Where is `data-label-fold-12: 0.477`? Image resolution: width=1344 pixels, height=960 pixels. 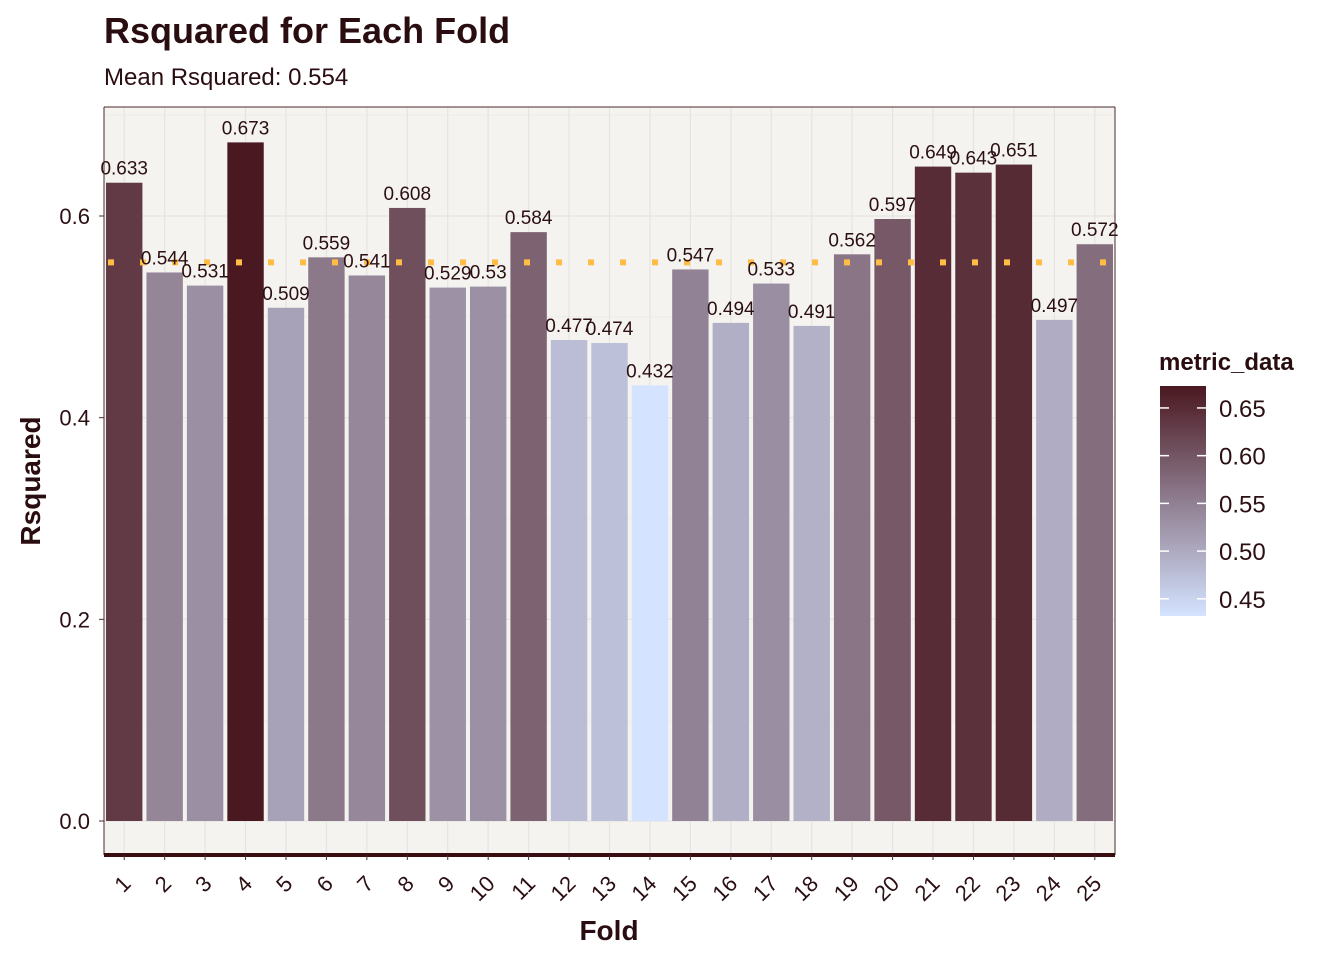 data-label-fold-12: 0.477 is located at coordinates (569, 326).